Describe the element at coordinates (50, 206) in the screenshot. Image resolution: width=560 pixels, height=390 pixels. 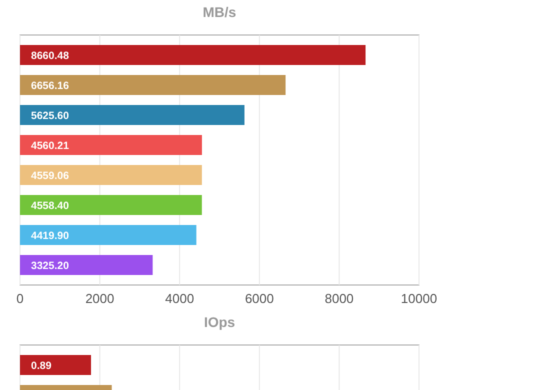
I see `data-label: 4558.40` at that location.